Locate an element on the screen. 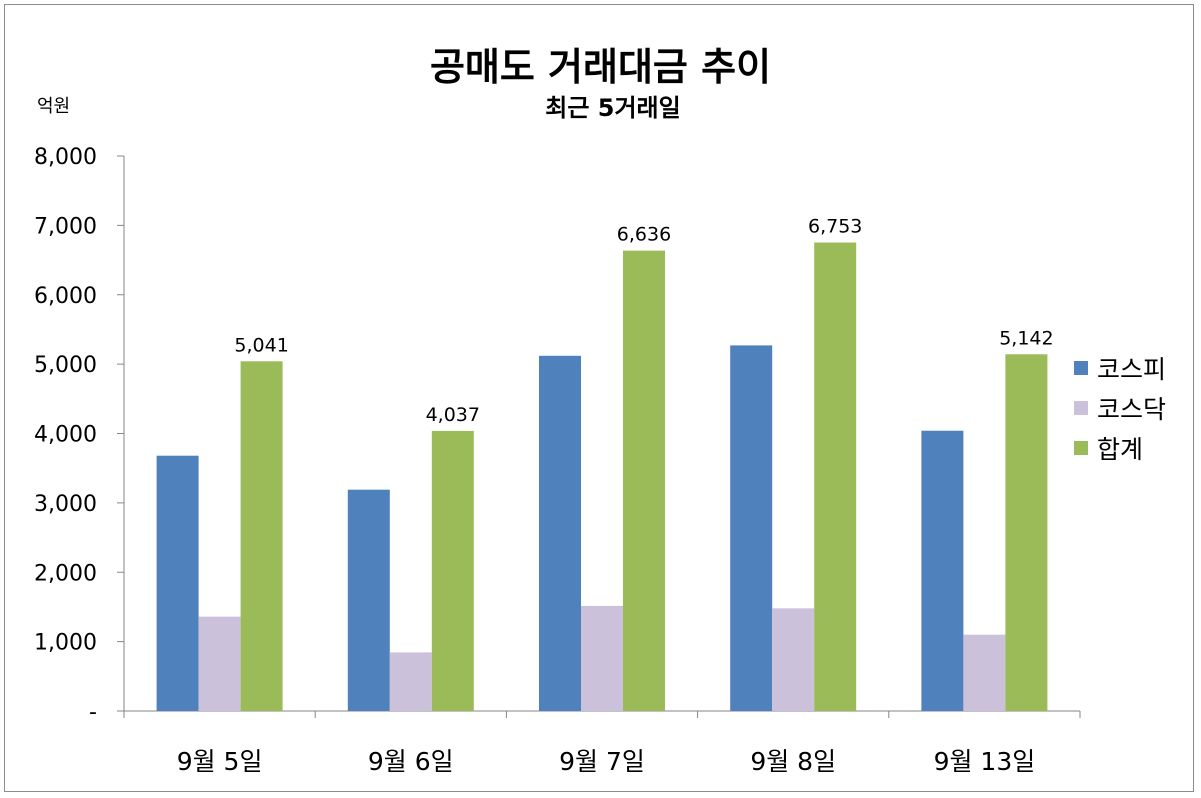  legend: 코스피 코스닥 합계 is located at coordinates (1120, 408).